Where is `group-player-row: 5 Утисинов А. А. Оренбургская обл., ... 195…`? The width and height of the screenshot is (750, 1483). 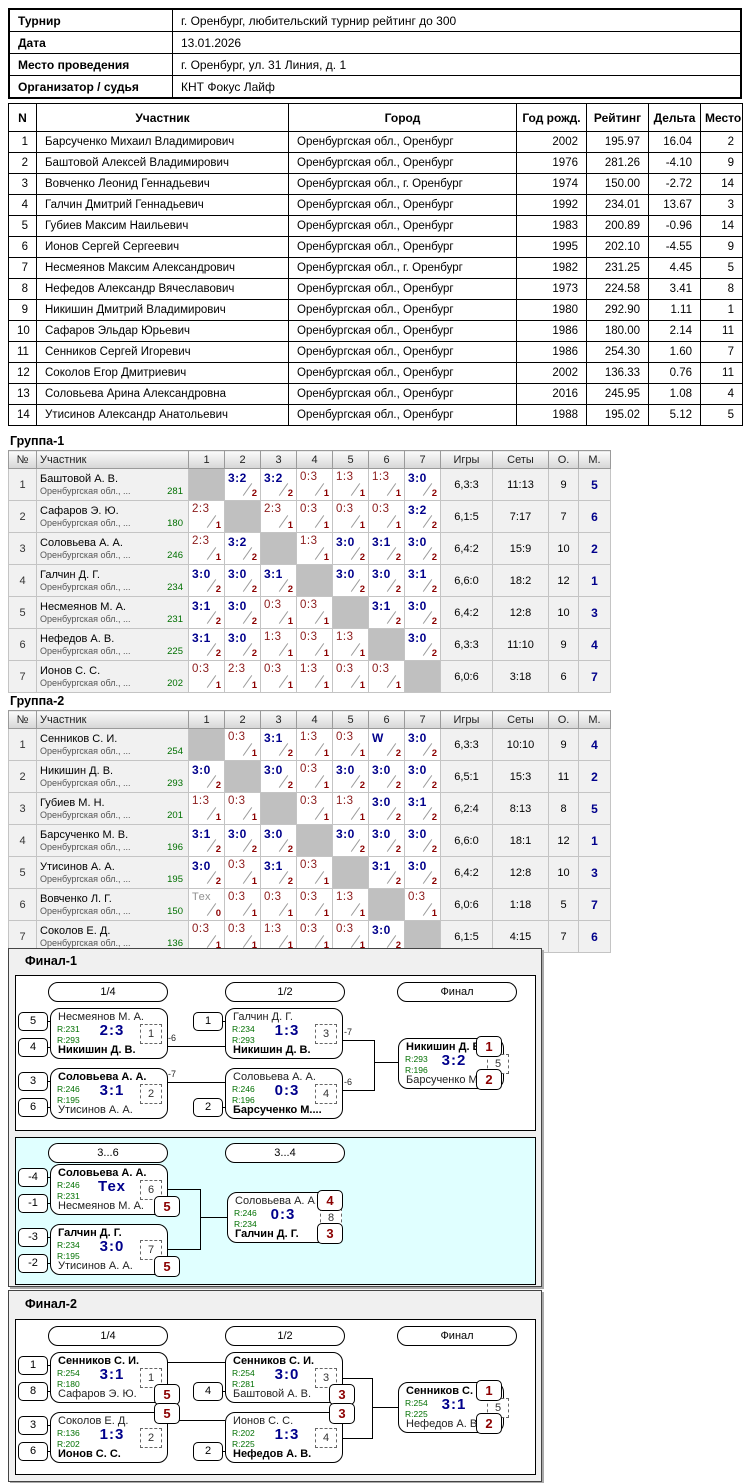 group-player-row: 5 Утисинов А. А. Оренбургская обл., ... 195… is located at coordinates (309, 872).